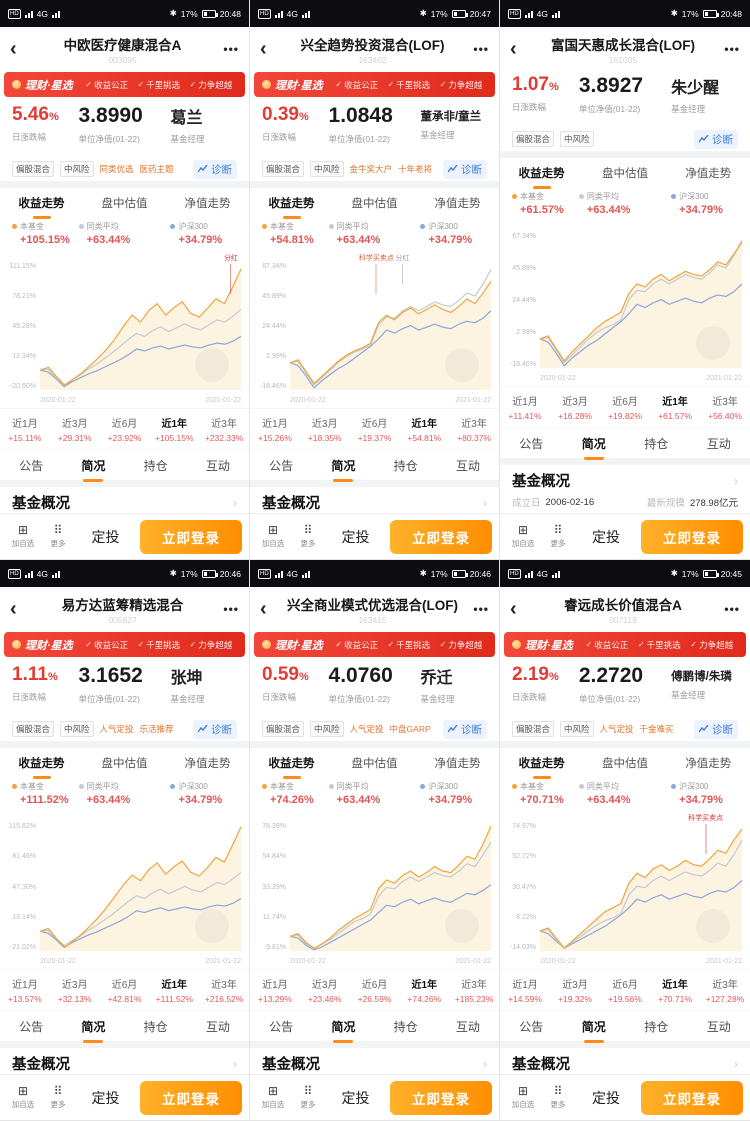 The width and height of the screenshot is (750, 1121). Describe the element at coordinates (124, 992) in the screenshot. I see `period-6m: 近6月 +42.81%` at that location.